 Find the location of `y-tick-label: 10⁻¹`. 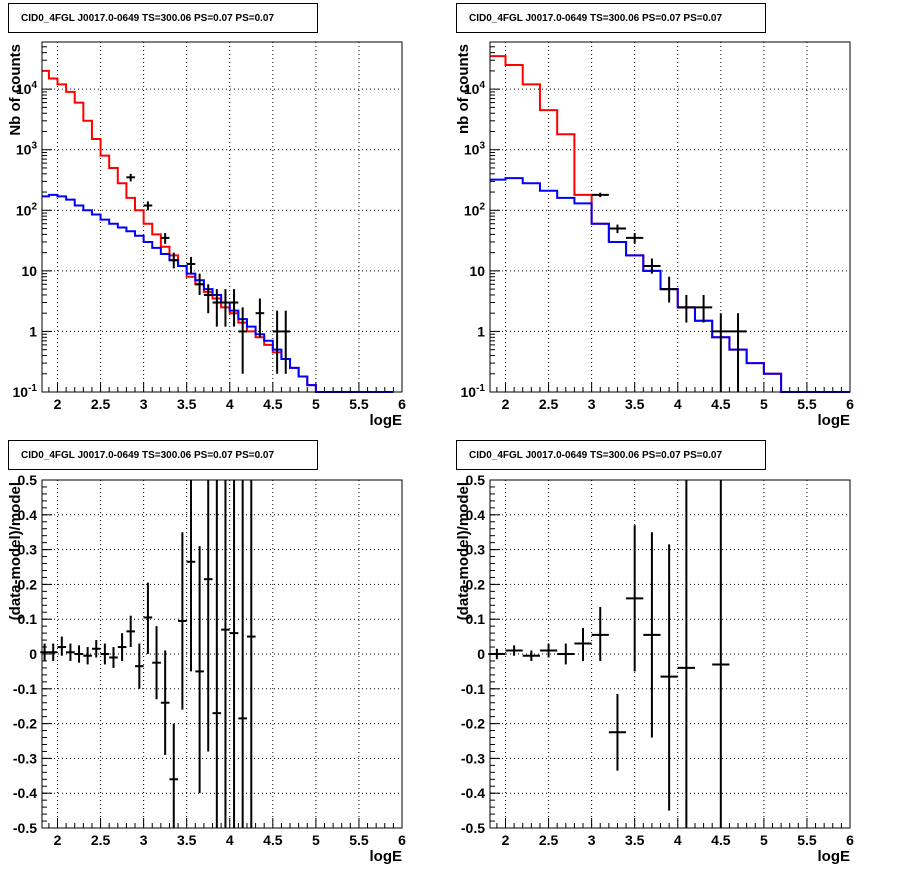

y-tick-label: 10⁻¹ is located at coordinates (473, 391).